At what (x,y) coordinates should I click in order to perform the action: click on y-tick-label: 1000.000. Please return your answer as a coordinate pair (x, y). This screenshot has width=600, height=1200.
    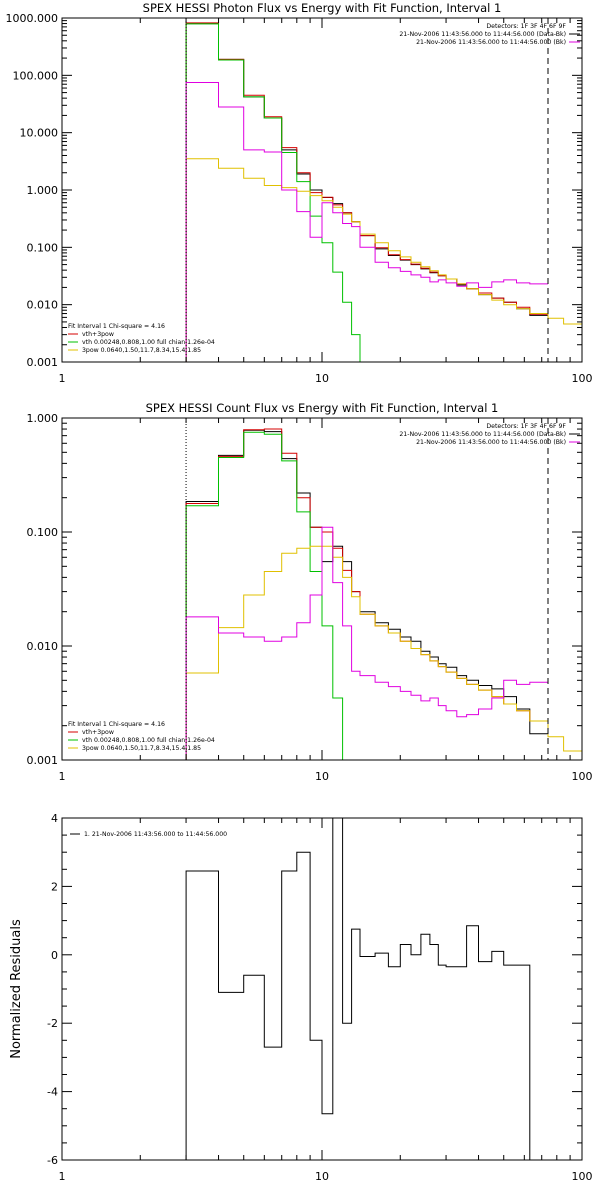
    Looking at the image, I should click on (32, 18).